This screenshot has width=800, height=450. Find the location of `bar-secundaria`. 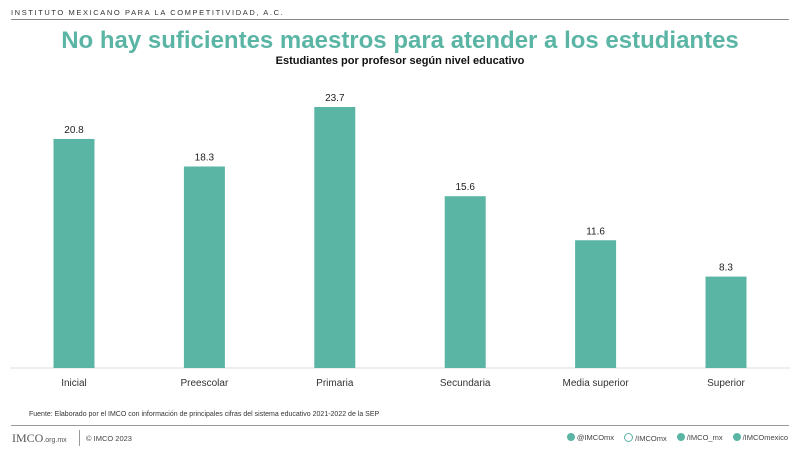

bar-secundaria is located at coordinates (465, 282).